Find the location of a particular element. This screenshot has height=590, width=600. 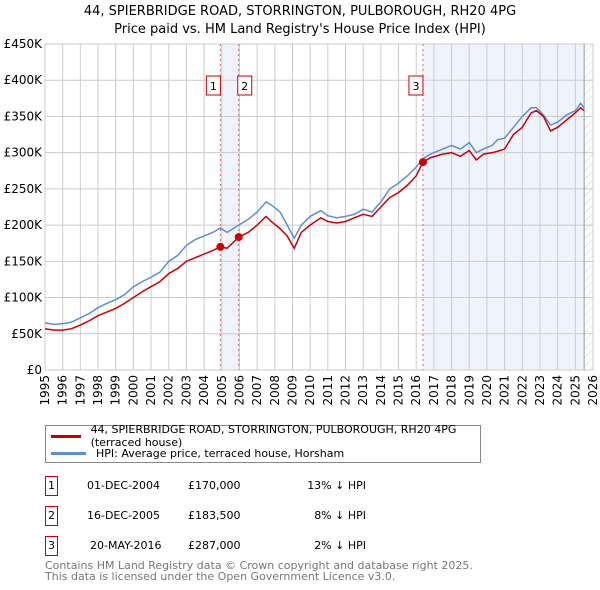

x-tick-label: 2002 is located at coordinates (169, 390).